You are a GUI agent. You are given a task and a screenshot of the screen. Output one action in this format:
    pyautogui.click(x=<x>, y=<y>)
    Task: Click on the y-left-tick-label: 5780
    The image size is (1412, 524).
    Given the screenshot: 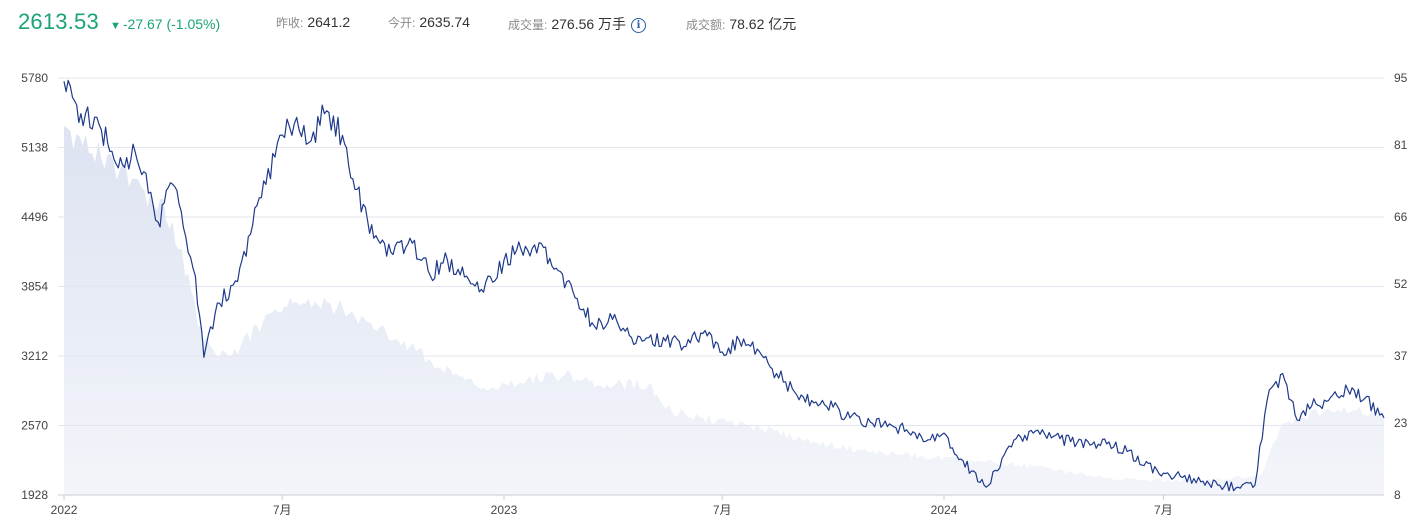 What is the action you would take?
    pyautogui.click(x=34, y=78)
    